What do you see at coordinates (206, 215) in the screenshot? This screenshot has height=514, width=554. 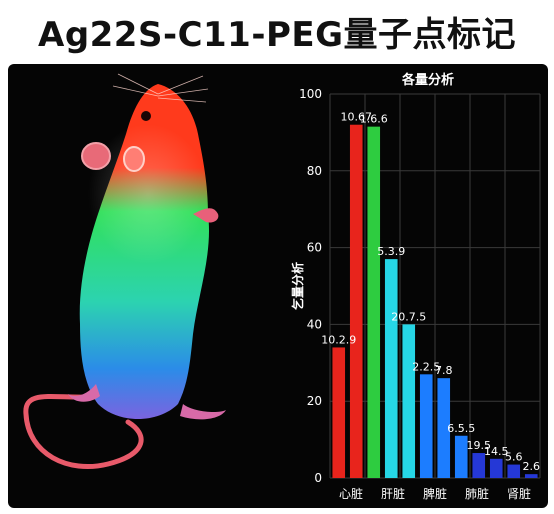 I see `mouse-front-paw` at bounding box center [206, 215].